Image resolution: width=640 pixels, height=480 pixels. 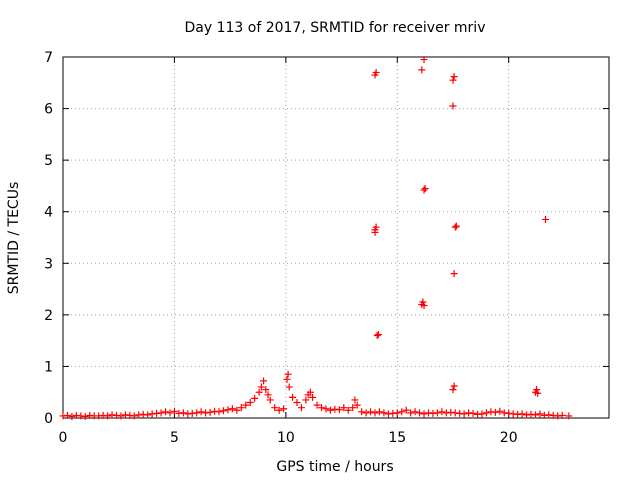 What do you see at coordinates (334, 467) in the screenshot?
I see `x-axis-label: GPS time / hours` at bounding box center [334, 467].